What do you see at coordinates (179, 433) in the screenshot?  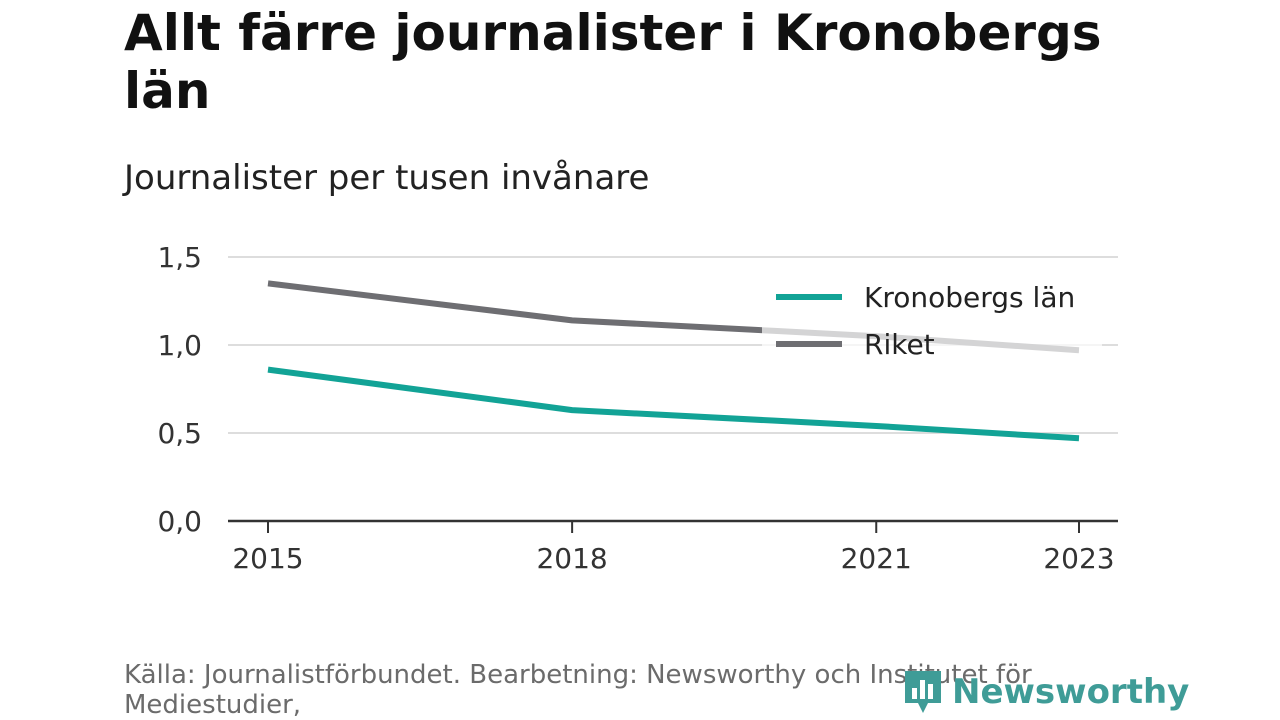 I see `y-tick-label: 0,5` at bounding box center [179, 433].